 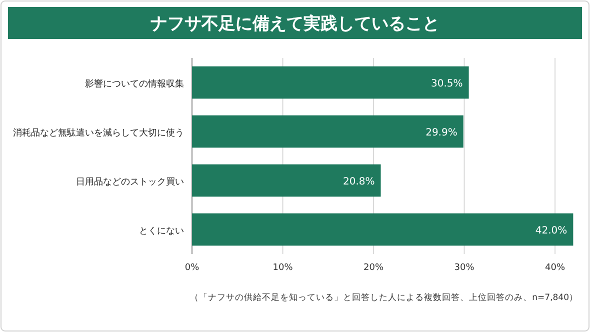 What do you see at coordinates (134, 84) in the screenshot?
I see `y-tick-label: 影響についての情報収集` at bounding box center [134, 84].